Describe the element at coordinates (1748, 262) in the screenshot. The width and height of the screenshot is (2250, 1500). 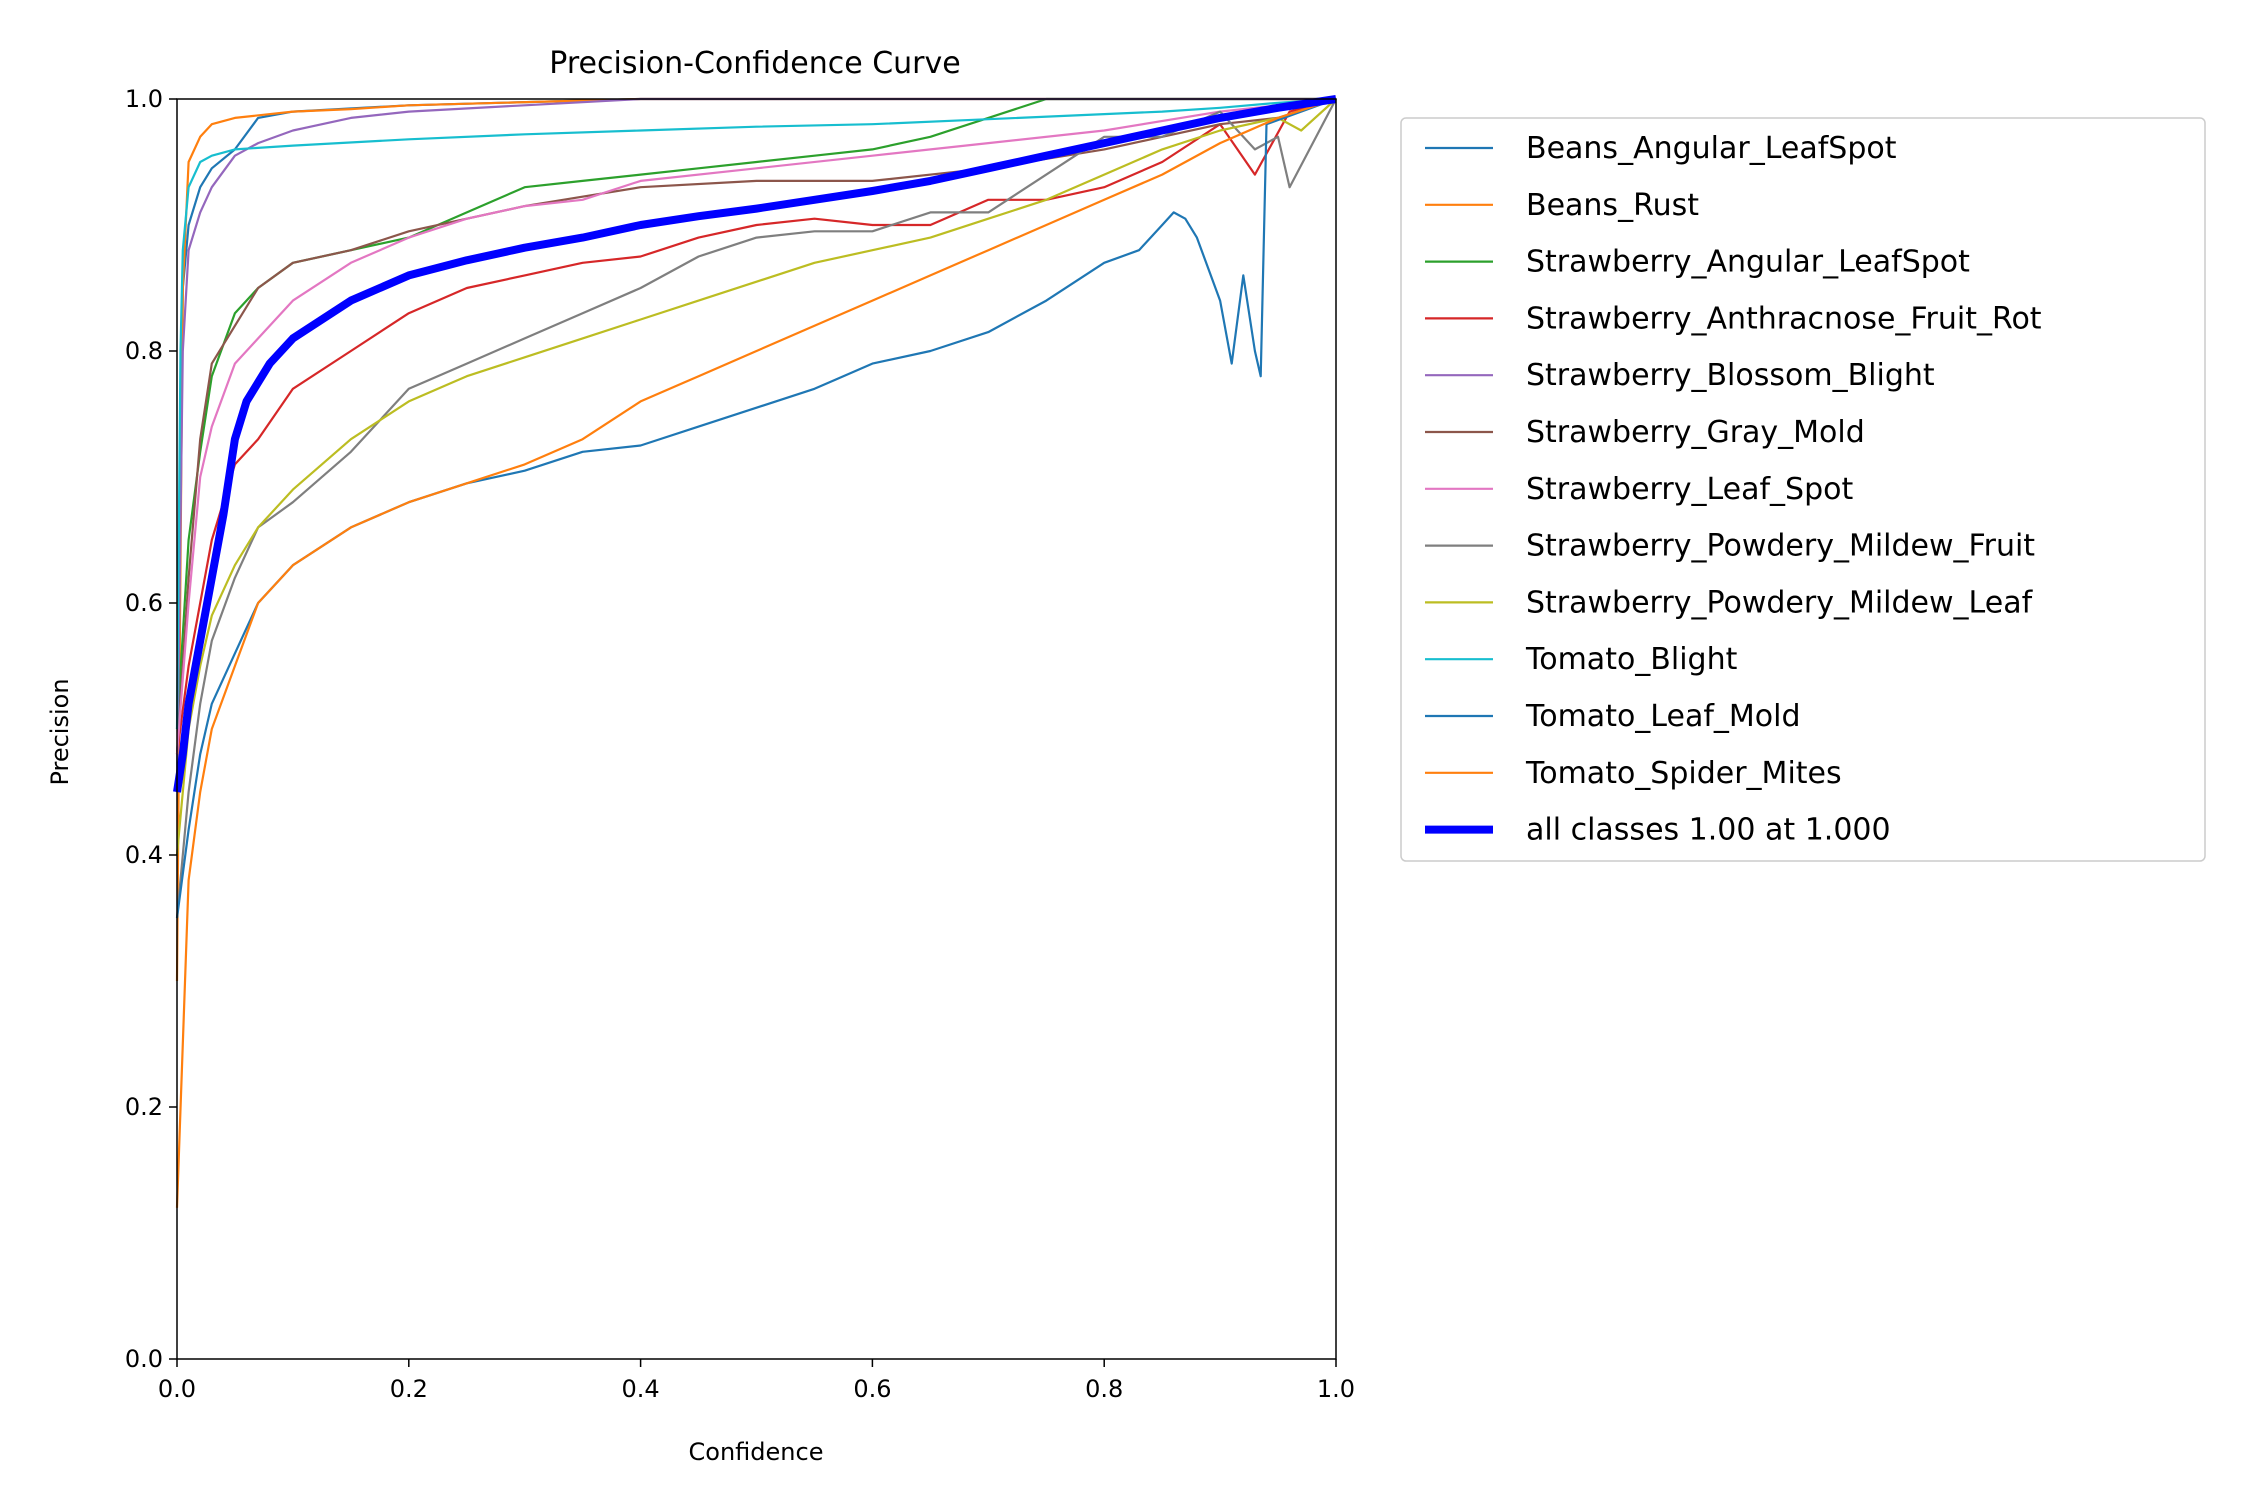
I see `legend-entry-label: Strawberry_Angular_LeafSpot` at that location.